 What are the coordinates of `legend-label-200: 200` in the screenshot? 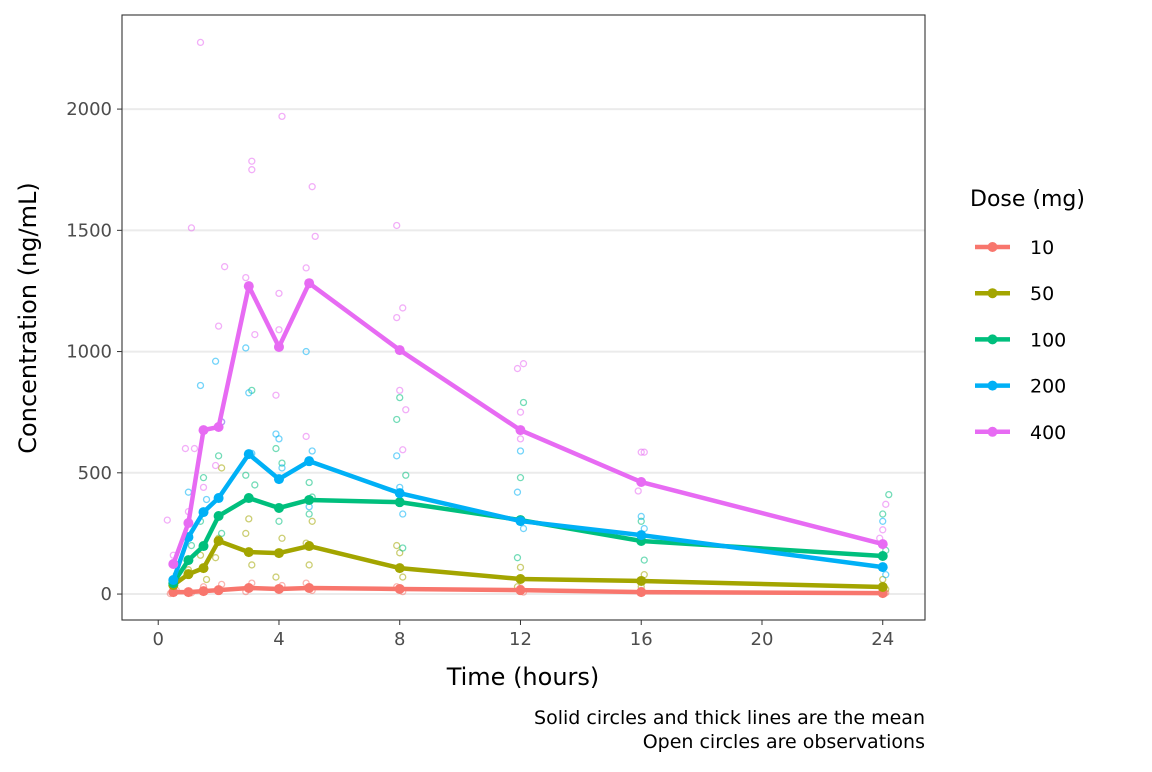 It's located at (1048, 387).